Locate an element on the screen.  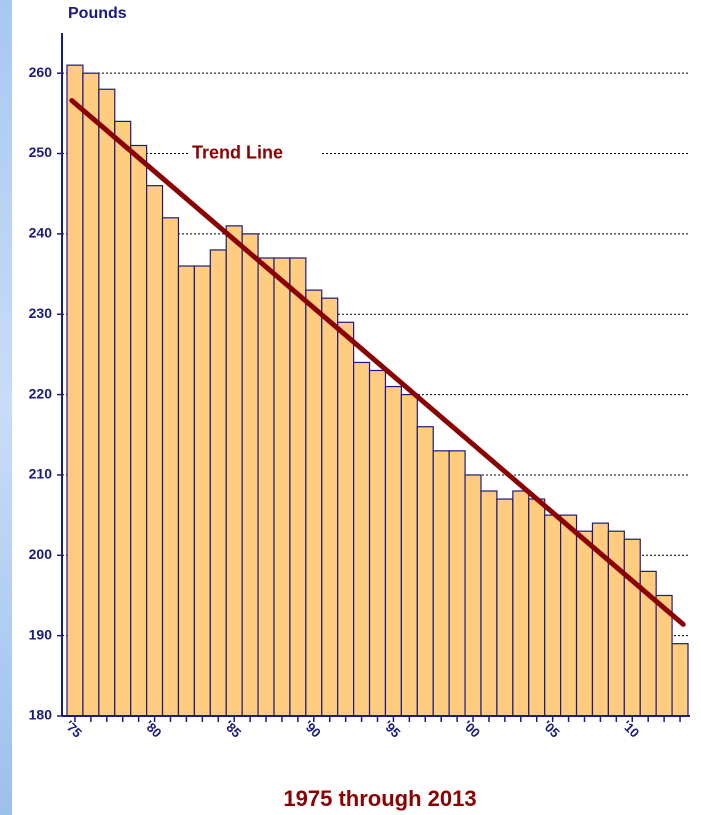
trend-label-bg is located at coordinates (254, 153).